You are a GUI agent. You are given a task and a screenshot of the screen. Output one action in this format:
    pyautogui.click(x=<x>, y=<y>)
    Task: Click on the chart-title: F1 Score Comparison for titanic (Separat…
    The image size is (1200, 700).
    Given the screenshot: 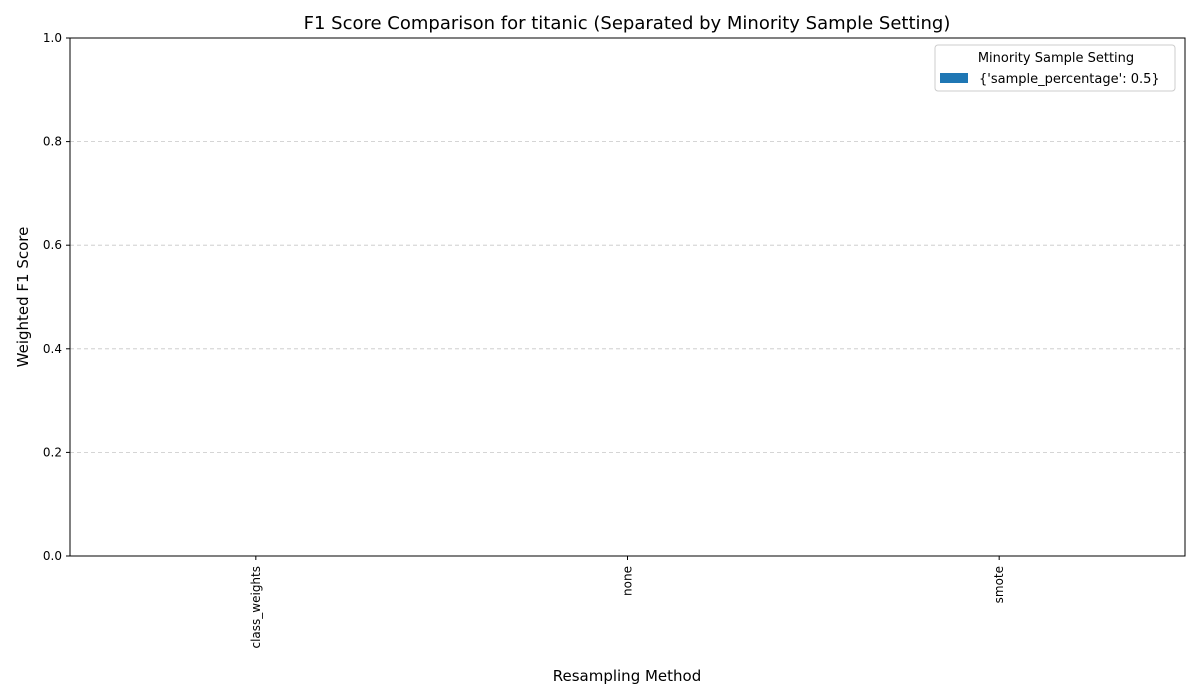 What is the action you would take?
    pyautogui.click(x=627, y=23)
    